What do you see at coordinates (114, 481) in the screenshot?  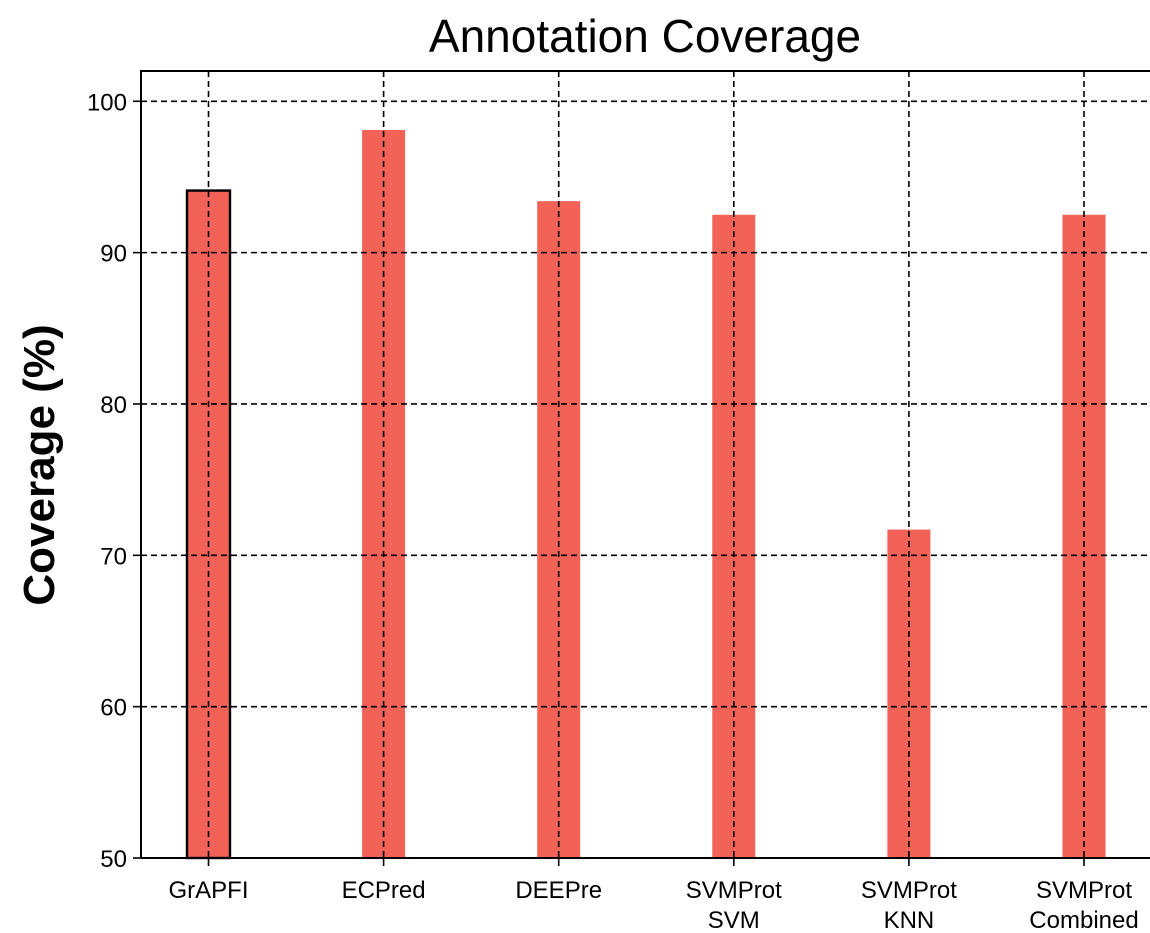 I see `y-ticks: 50 60 70 80 90 100` at bounding box center [114, 481].